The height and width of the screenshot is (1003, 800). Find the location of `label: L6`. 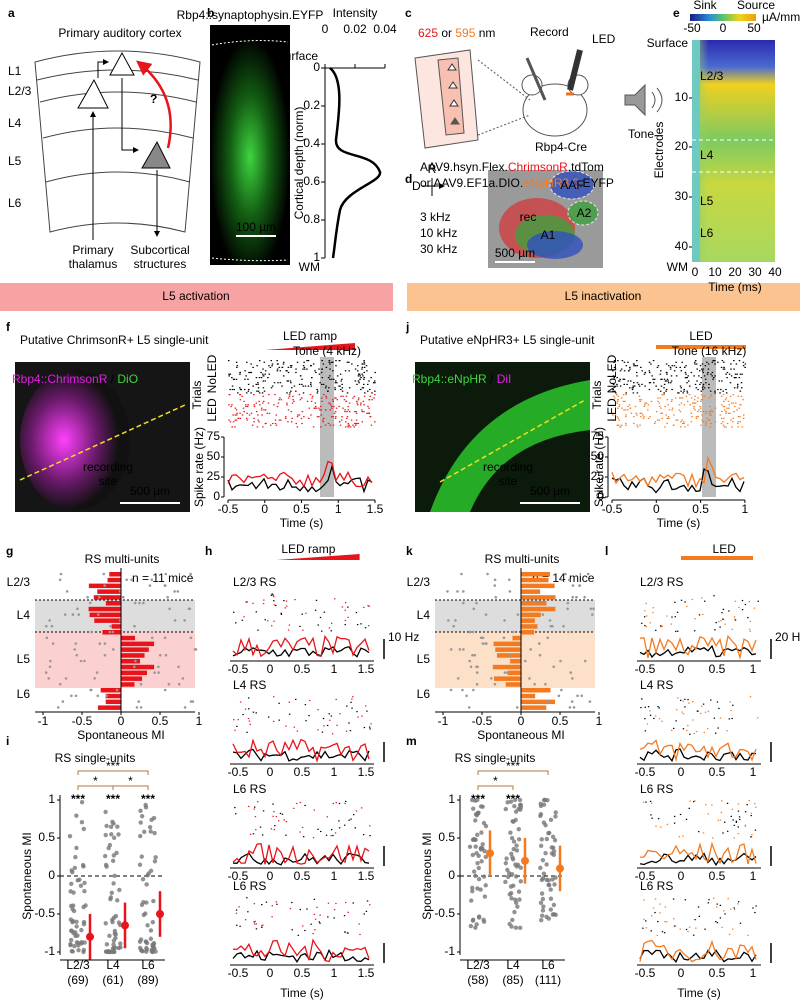

label: L6 is located at coordinates (707, 233).